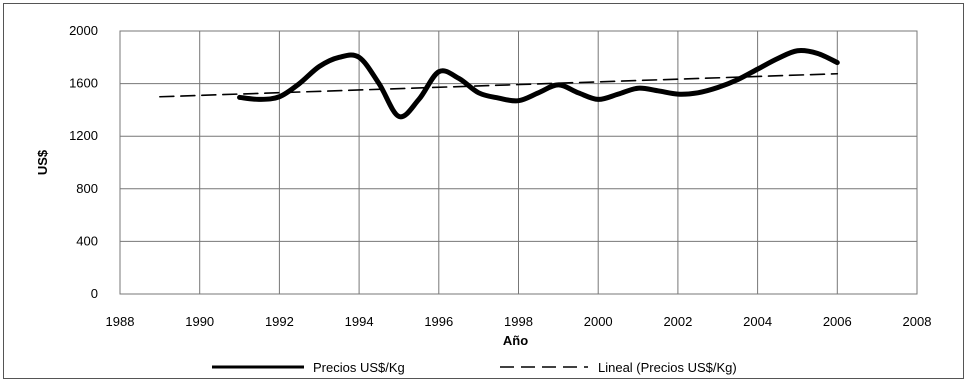  Describe the element at coordinates (199, 321) in the screenshot. I see `x-tick-label: 1990` at that location.